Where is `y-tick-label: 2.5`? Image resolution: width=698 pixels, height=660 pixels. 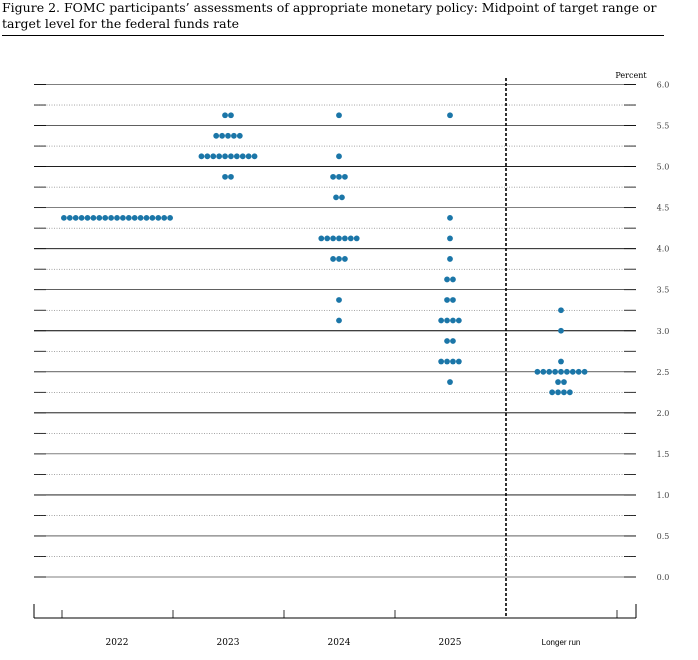 y-tick-label: 2.5 is located at coordinates (663, 372).